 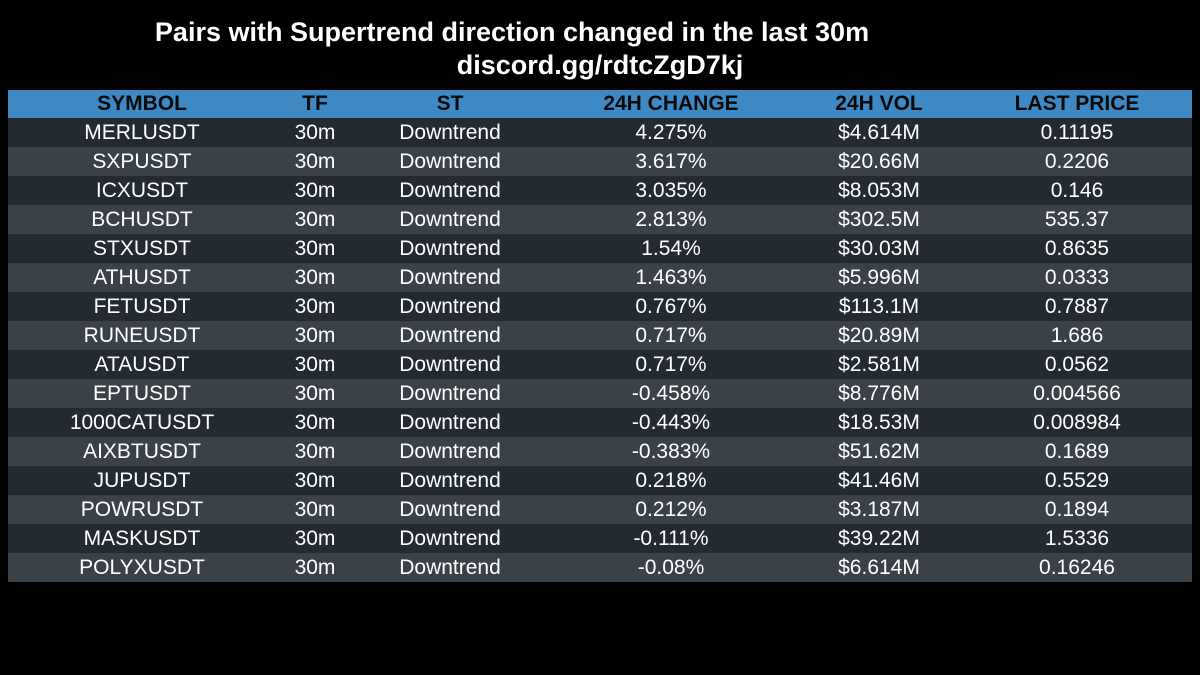 I want to click on cell-24h-change: 3.035%, so click(x=671, y=190).